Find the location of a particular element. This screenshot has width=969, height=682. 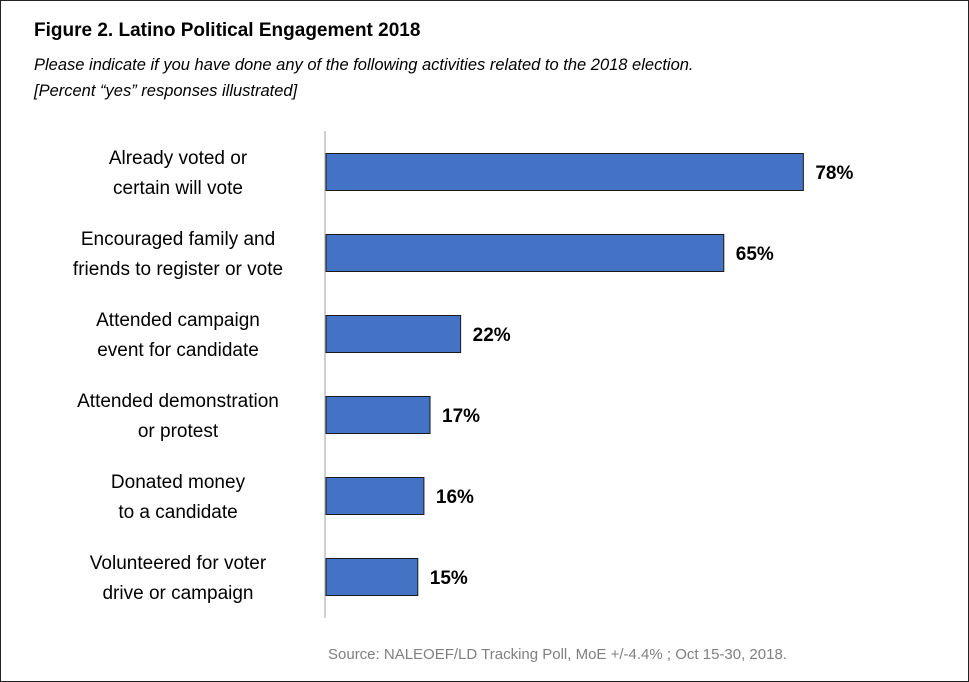

category-label-line: drive or campaign is located at coordinates (177, 593).